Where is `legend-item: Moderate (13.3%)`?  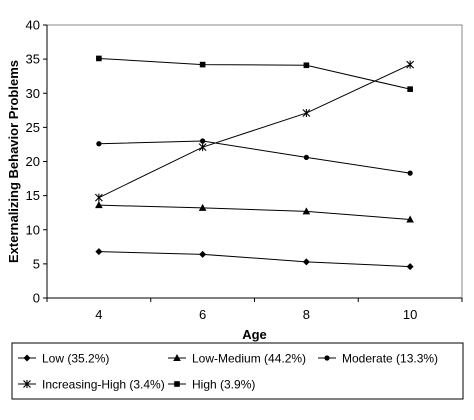 legend-item: Moderate (13.3%) is located at coordinates (378, 359).